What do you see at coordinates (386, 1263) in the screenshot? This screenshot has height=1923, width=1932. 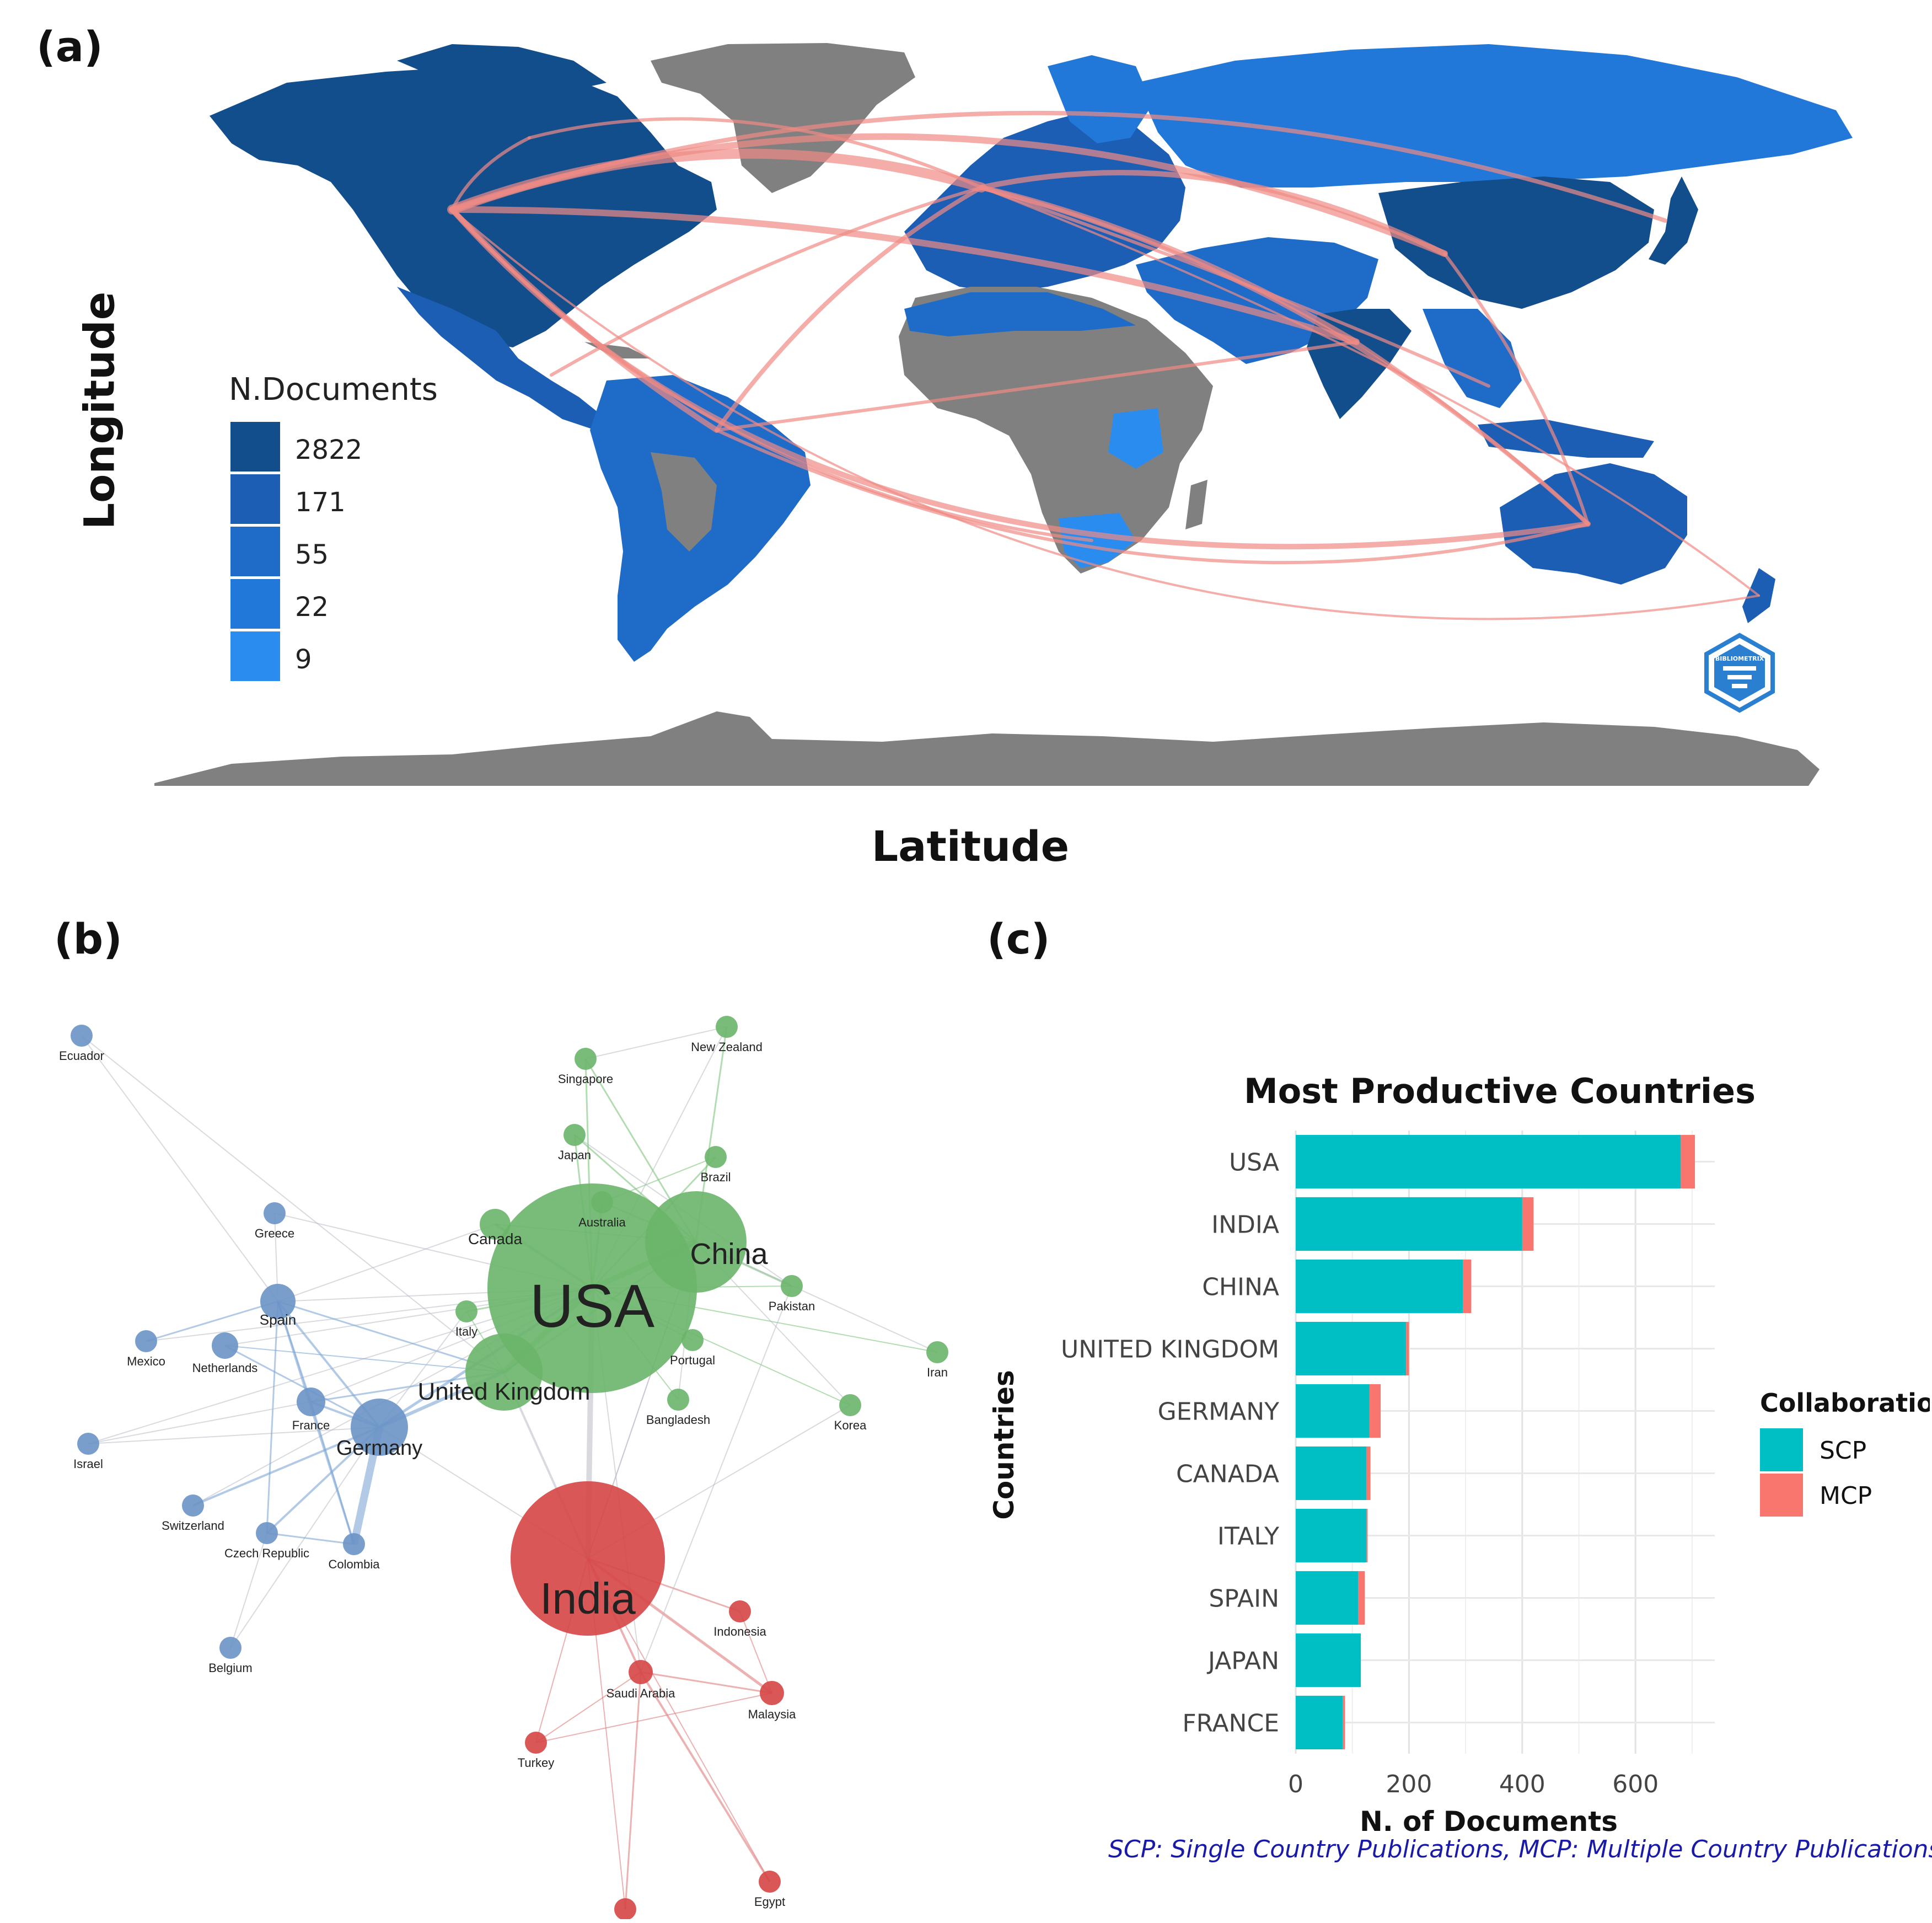 I see `edge-canada-spain` at bounding box center [386, 1263].